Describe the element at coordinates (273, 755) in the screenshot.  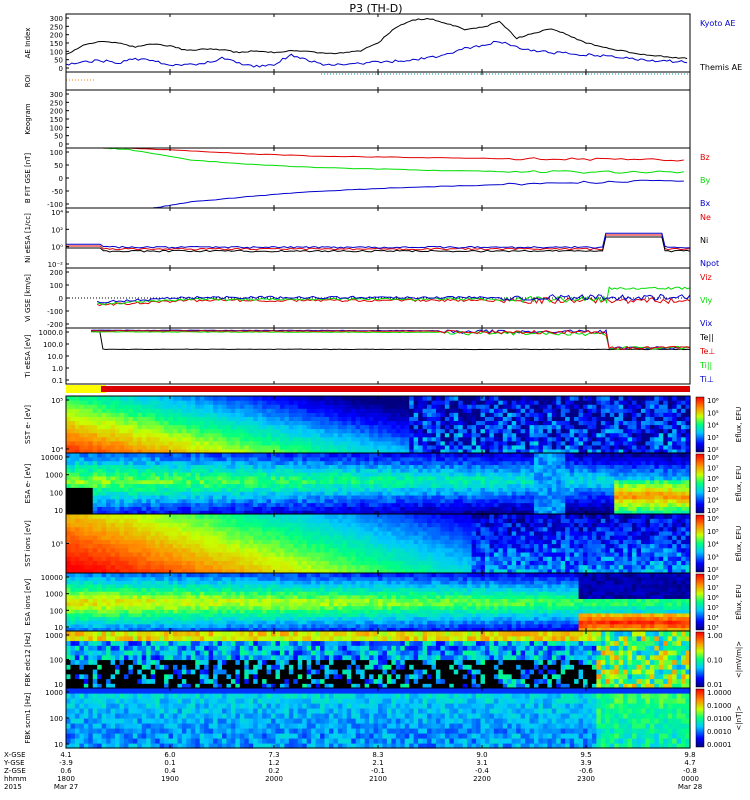
I see `xaxis-tick-value: 7.3` at that location.